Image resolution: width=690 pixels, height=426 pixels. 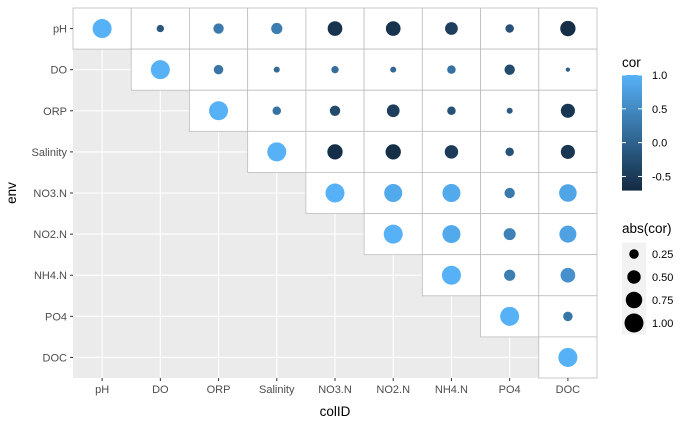 I want to click on x-tick-label-ORP: ORP, so click(x=219, y=390).